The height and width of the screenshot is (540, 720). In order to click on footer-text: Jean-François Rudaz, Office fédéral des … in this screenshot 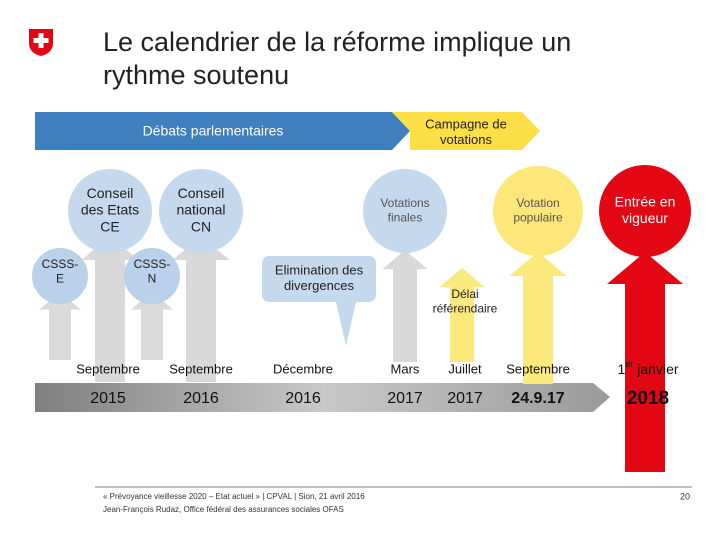, I will do `click(223, 509)`.